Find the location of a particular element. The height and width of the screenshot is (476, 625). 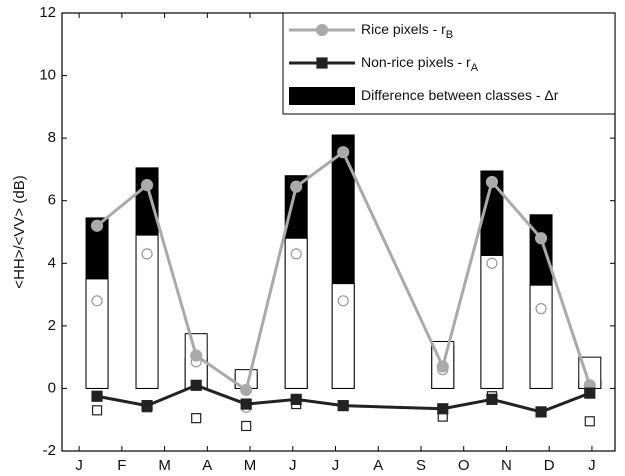

legend-label: Non-rice pixels - rA is located at coordinates (420, 64).